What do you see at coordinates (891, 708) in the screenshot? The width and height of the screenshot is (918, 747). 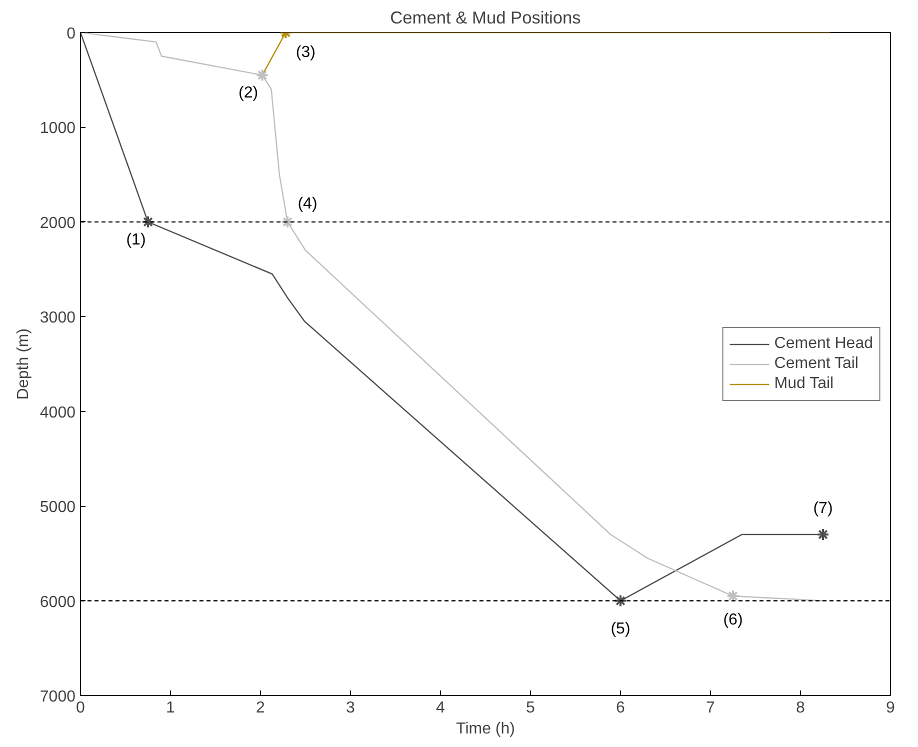 I see `x-tick-label: 9` at bounding box center [891, 708].